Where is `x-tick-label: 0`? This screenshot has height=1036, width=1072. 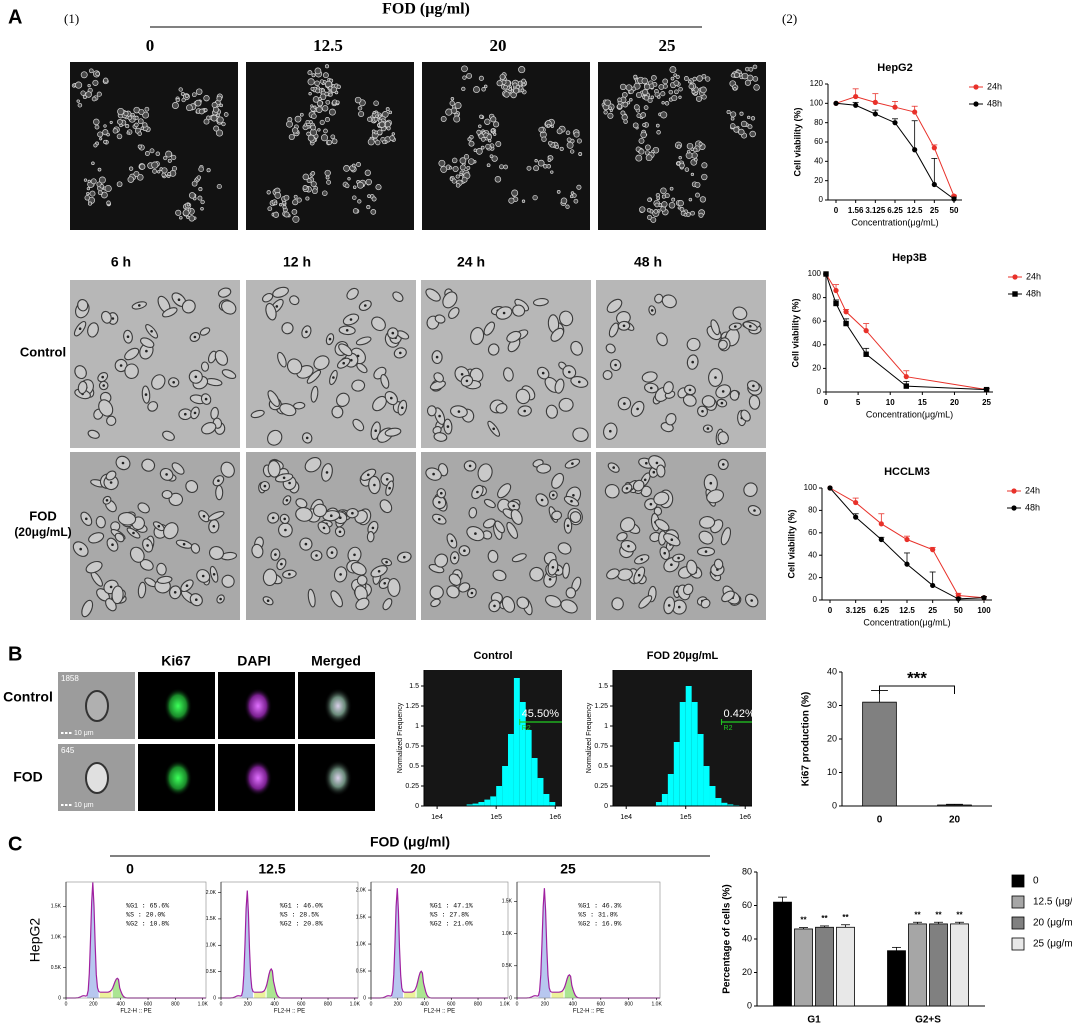
x-tick-label: 0 is located at coordinates (517, 1004).